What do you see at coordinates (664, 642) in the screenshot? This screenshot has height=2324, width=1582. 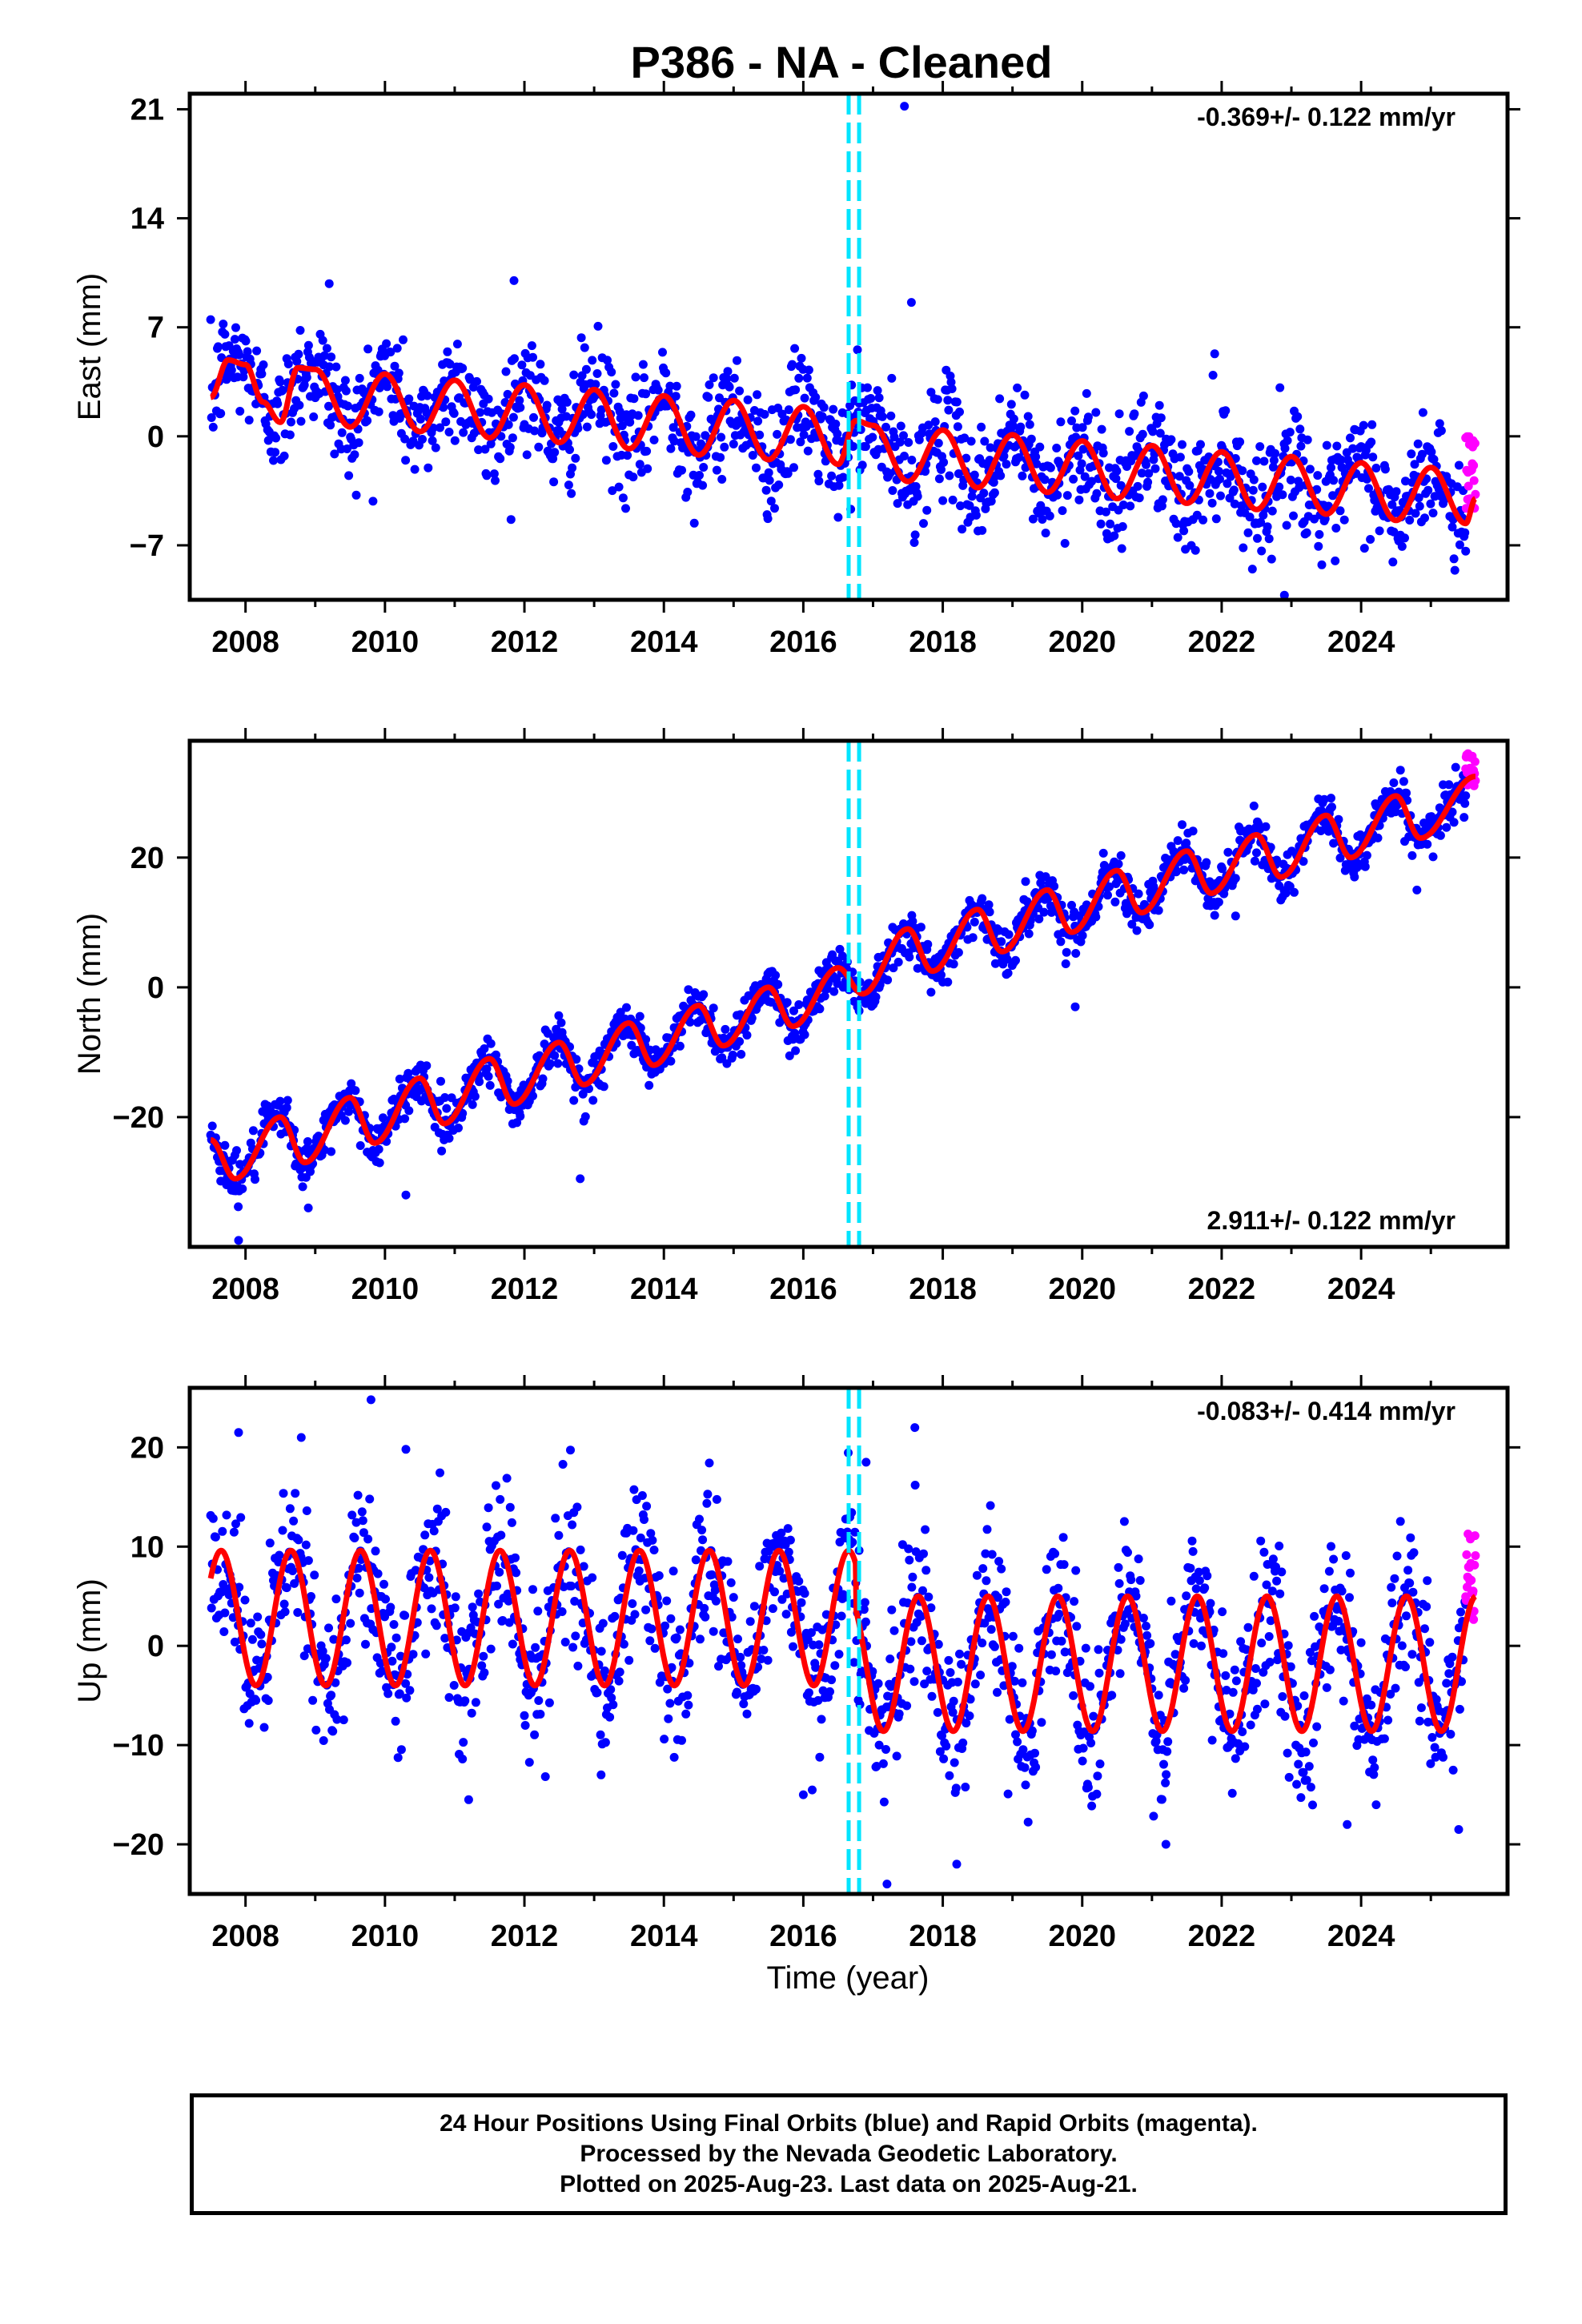 I see `x-tick-label: 2014` at bounding box center [664, 642].